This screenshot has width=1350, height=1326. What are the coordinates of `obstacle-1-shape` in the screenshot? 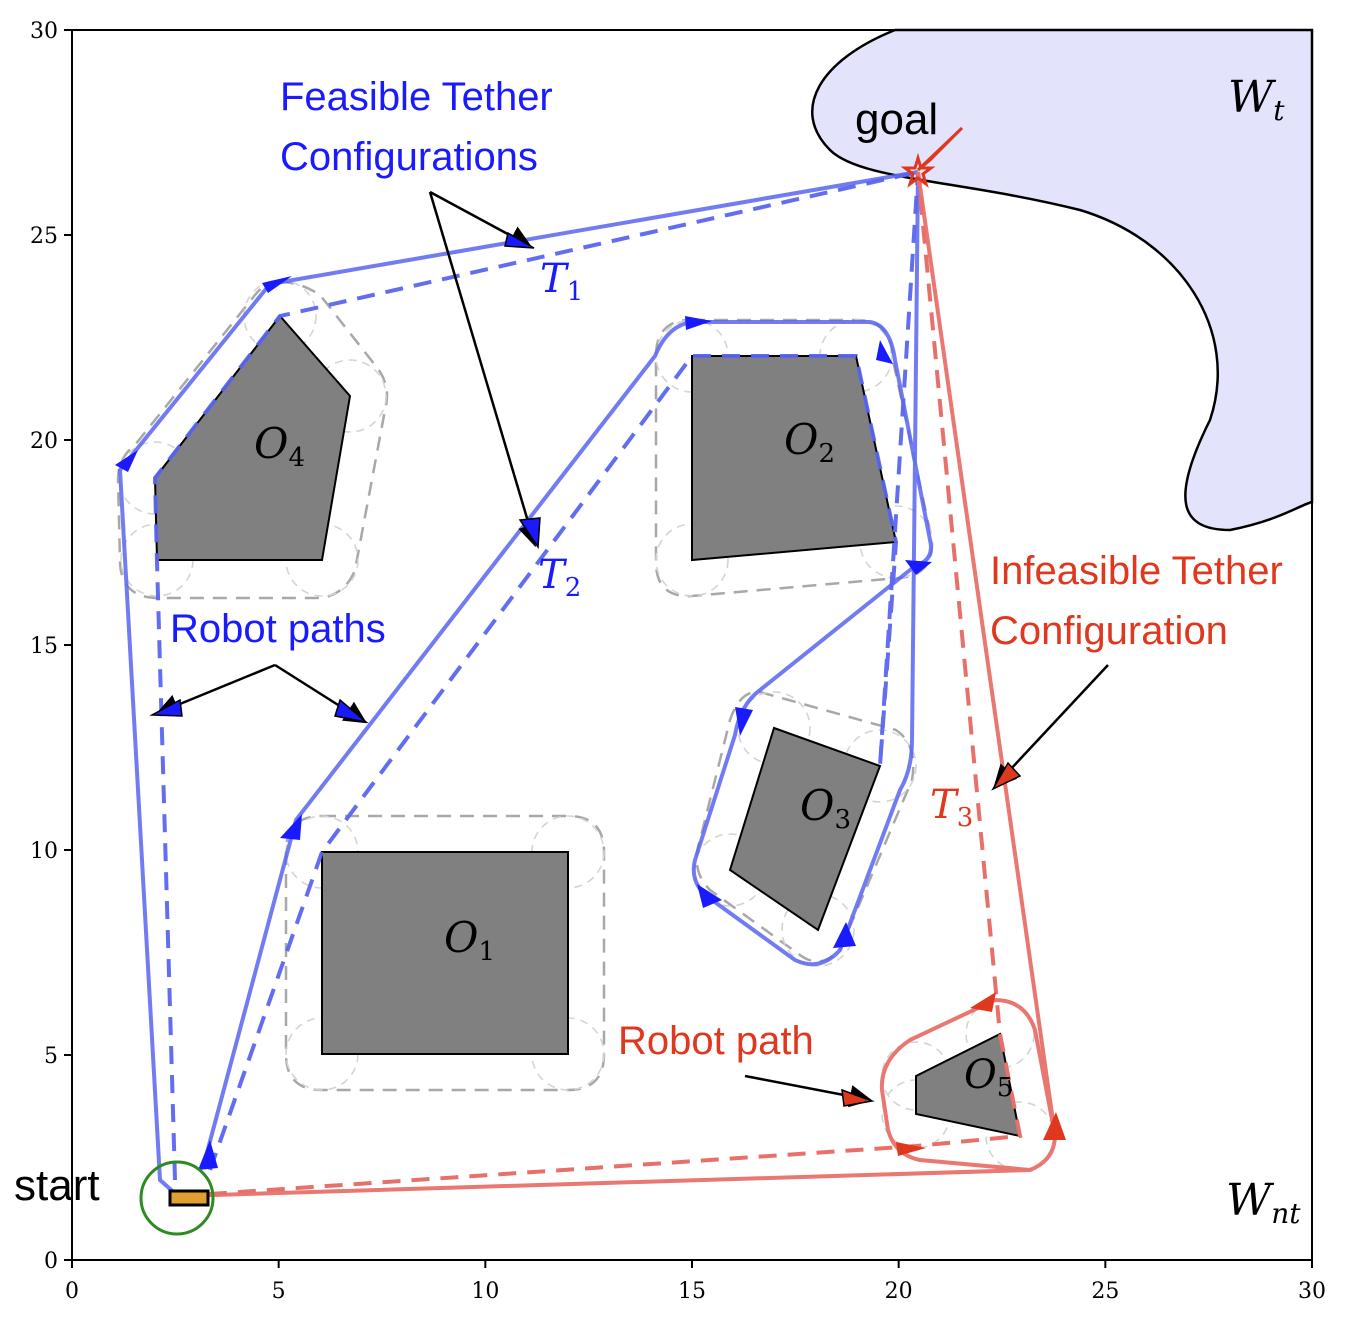 It's located at (445, 953).